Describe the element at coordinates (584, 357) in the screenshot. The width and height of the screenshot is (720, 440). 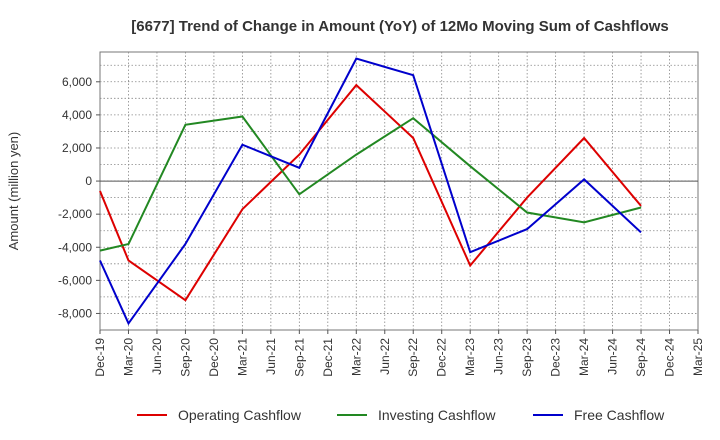
I see `x-tick-label: Mar-24` at that location.